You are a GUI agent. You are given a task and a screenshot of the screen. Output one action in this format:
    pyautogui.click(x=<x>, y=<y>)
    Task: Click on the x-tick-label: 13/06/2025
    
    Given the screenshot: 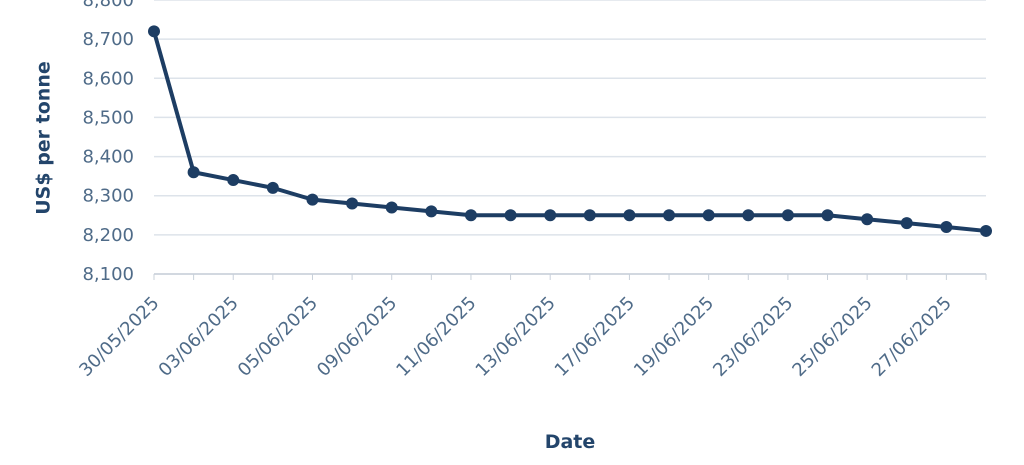 What is the action you would take?
    pyautogui.click(x=516, y=337)
    